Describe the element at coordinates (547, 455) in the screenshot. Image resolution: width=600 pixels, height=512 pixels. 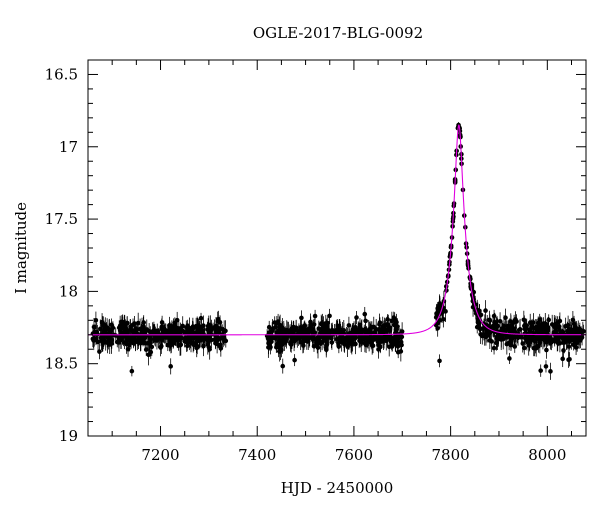
I see `x-tick-label: 8000` at that location.